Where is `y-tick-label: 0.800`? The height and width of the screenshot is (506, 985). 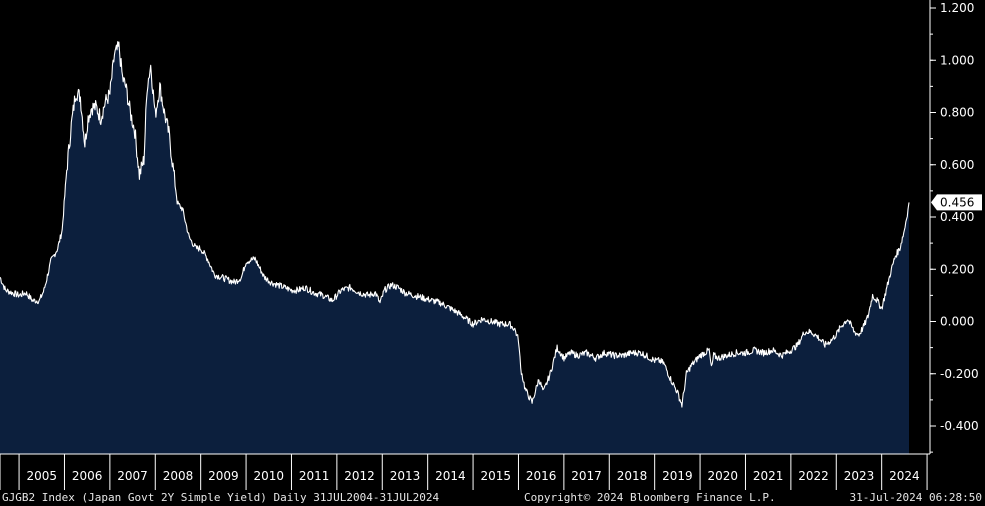
y-tick-label: 0.800 is located at coordinates (957, 113).